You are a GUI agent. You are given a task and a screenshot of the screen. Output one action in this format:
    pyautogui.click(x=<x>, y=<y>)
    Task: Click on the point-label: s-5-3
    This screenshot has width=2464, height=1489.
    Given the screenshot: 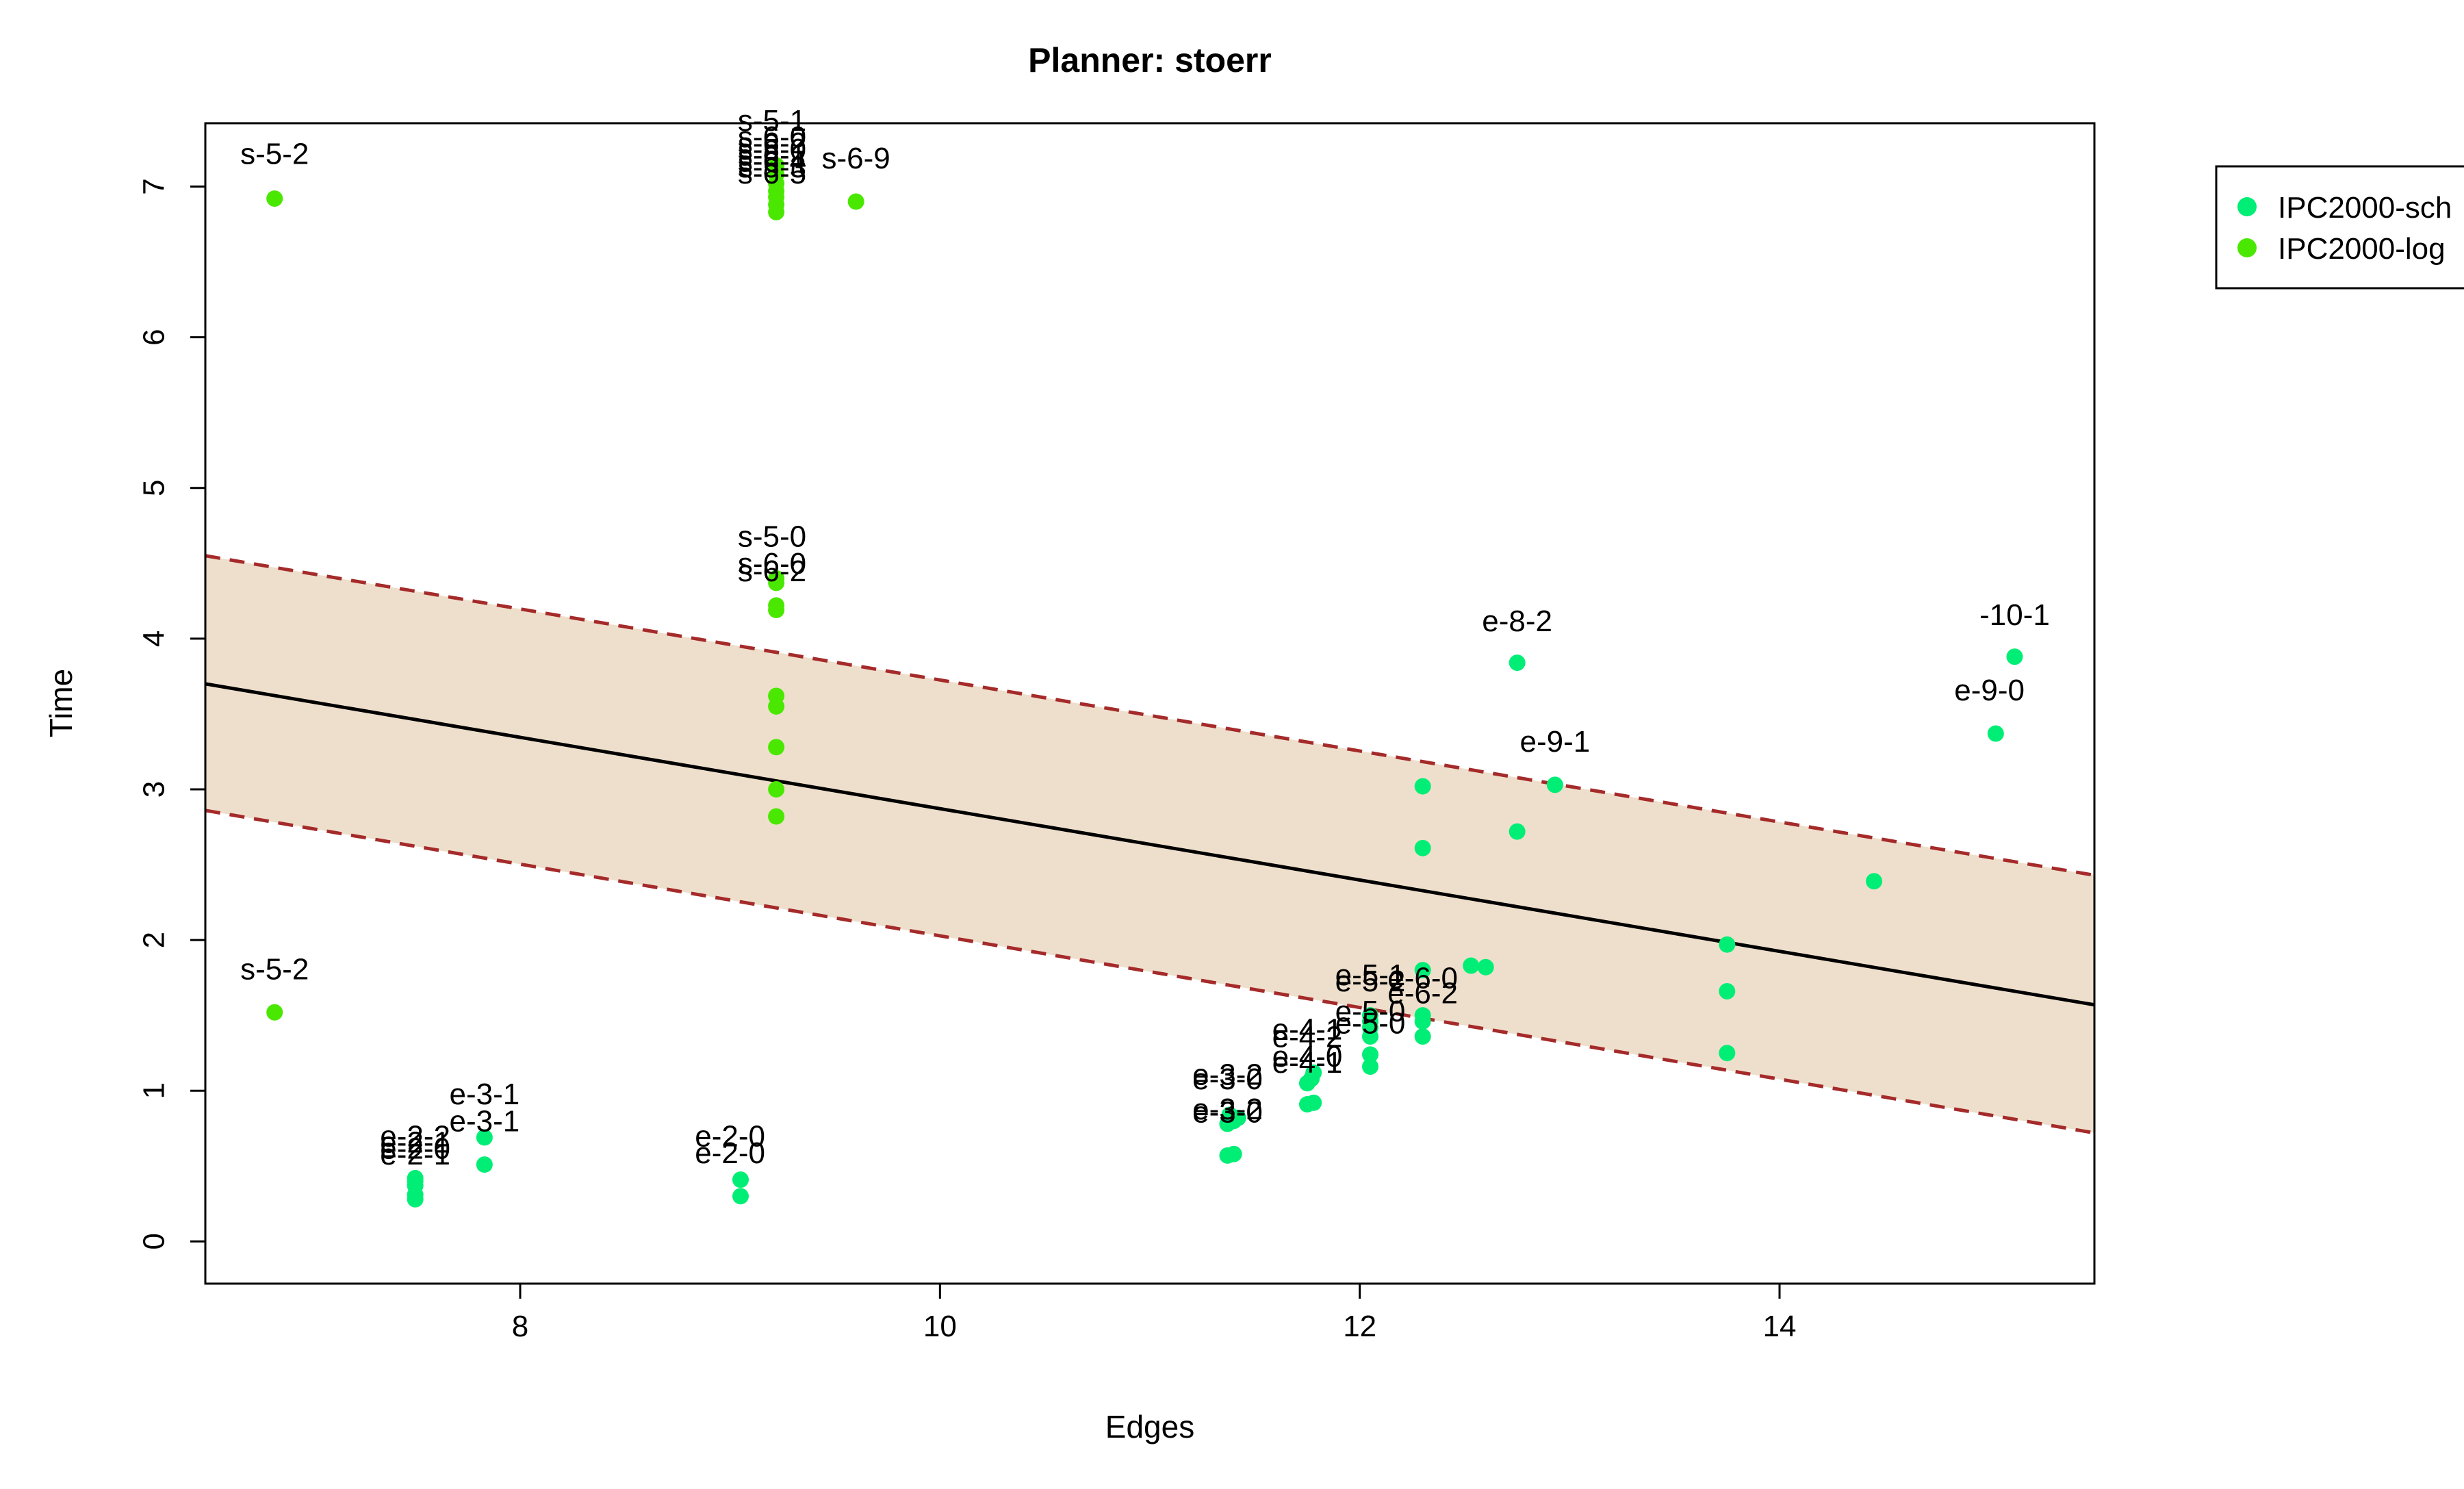 What is the action you would take?
    pyautogui.click(x=772, y=167)
    